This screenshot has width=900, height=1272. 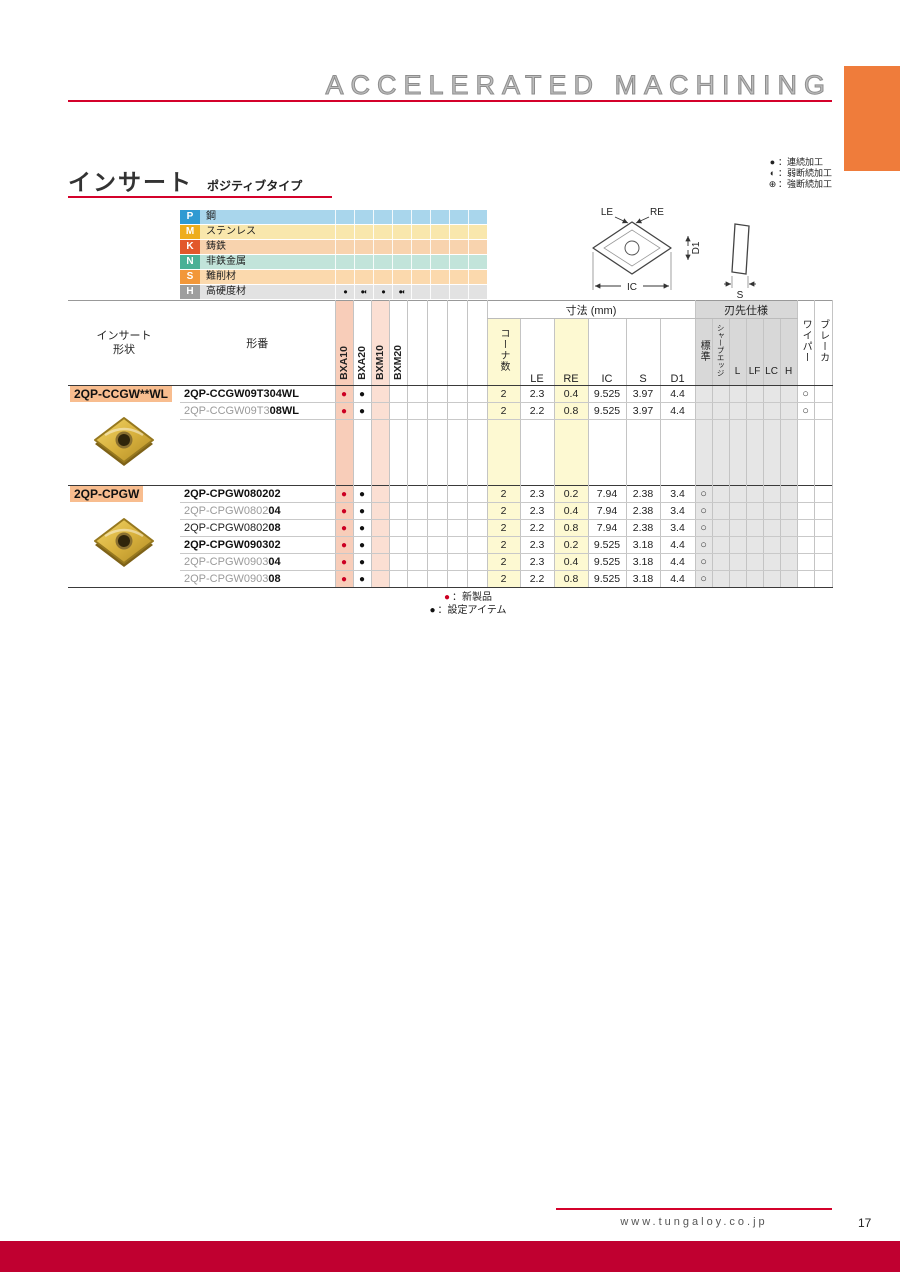 I want to click on part-number-text: 2QP-CCGW09T304WL, so click(x=241, y=394).